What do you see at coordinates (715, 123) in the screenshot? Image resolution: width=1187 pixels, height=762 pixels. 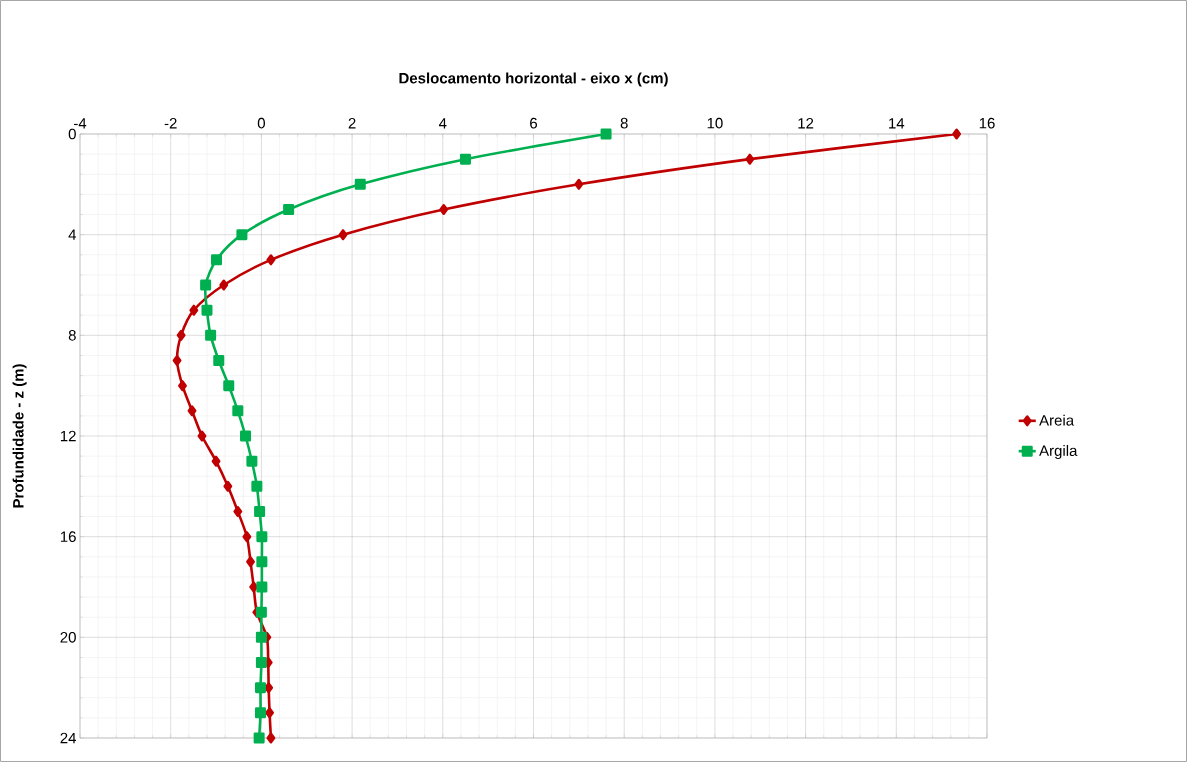 I see `x-tick-label: 10` at bounding box center [715, 123].